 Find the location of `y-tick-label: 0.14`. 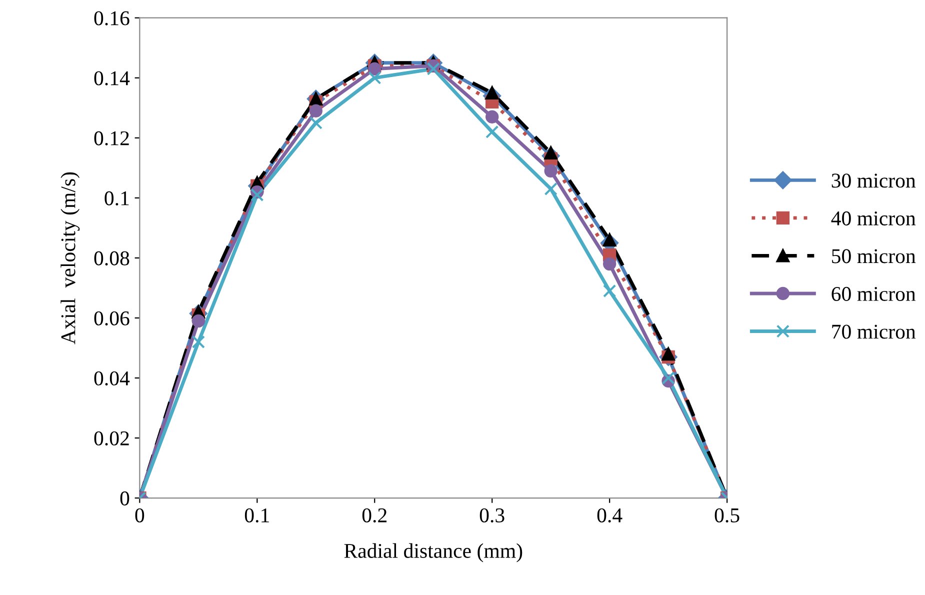

y-tick-label: 0.14 is located at coordinates (112, 78).